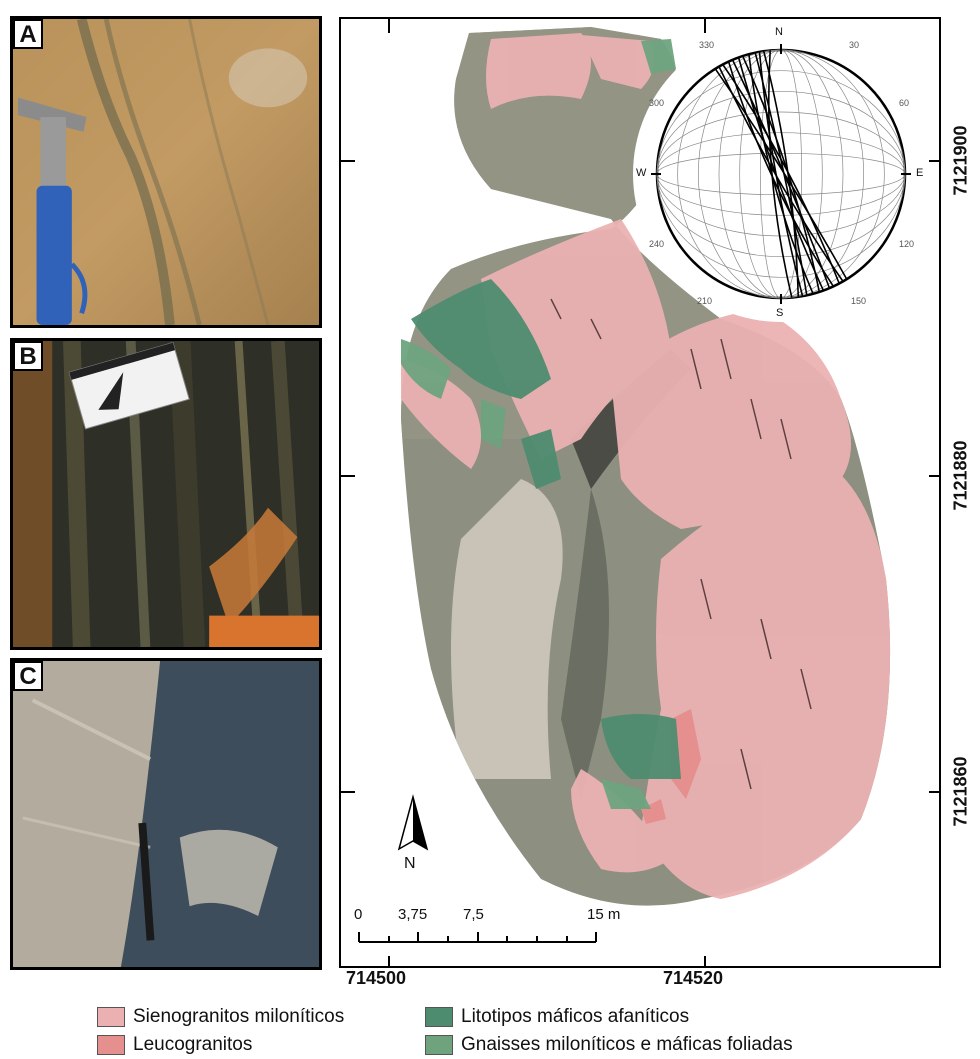 The image size is (980, 1059). I want to click on photo-panel-b: B, so click(166, 494).